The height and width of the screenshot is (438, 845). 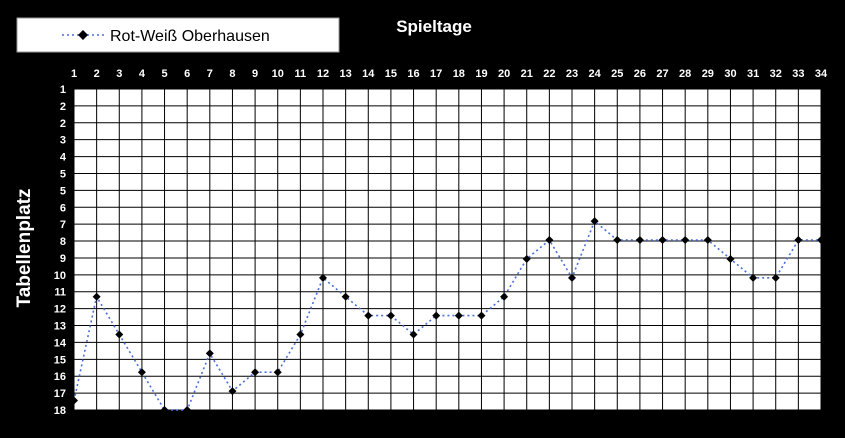 I want to click on x-tick-label: 32, so click(x=776, y=74).